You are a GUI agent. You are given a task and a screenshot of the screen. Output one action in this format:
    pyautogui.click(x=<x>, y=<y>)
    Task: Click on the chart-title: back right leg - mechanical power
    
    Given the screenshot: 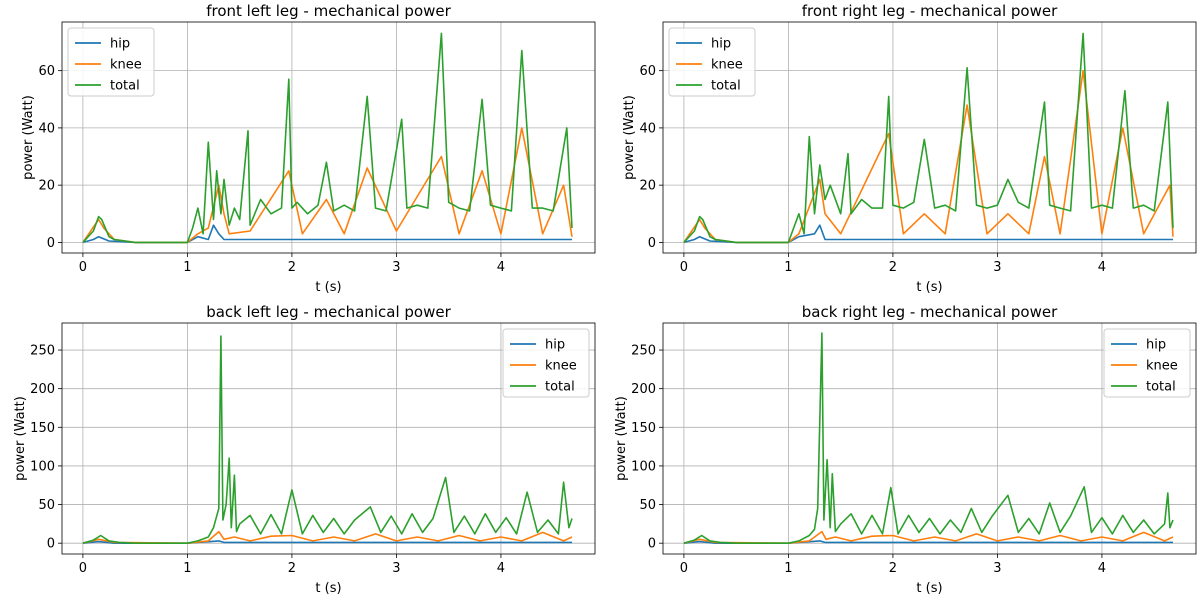 What is the action you would take?
    pyautogui.click(x=930, y=312)
    